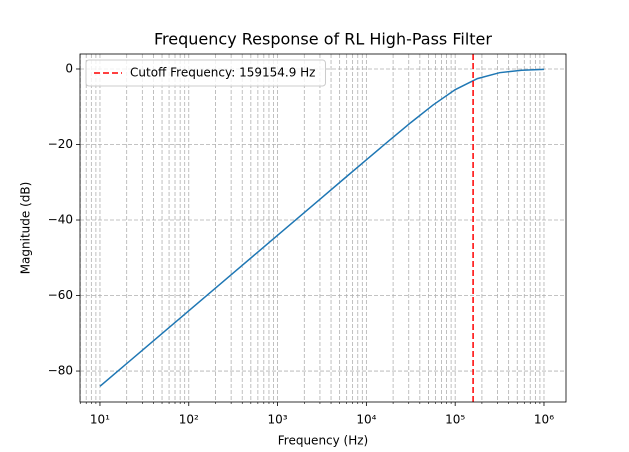 The height and width of the screenshot is (452, 629). I want to click on x-axis-label: Frequency (Hz), so click(323, 441).